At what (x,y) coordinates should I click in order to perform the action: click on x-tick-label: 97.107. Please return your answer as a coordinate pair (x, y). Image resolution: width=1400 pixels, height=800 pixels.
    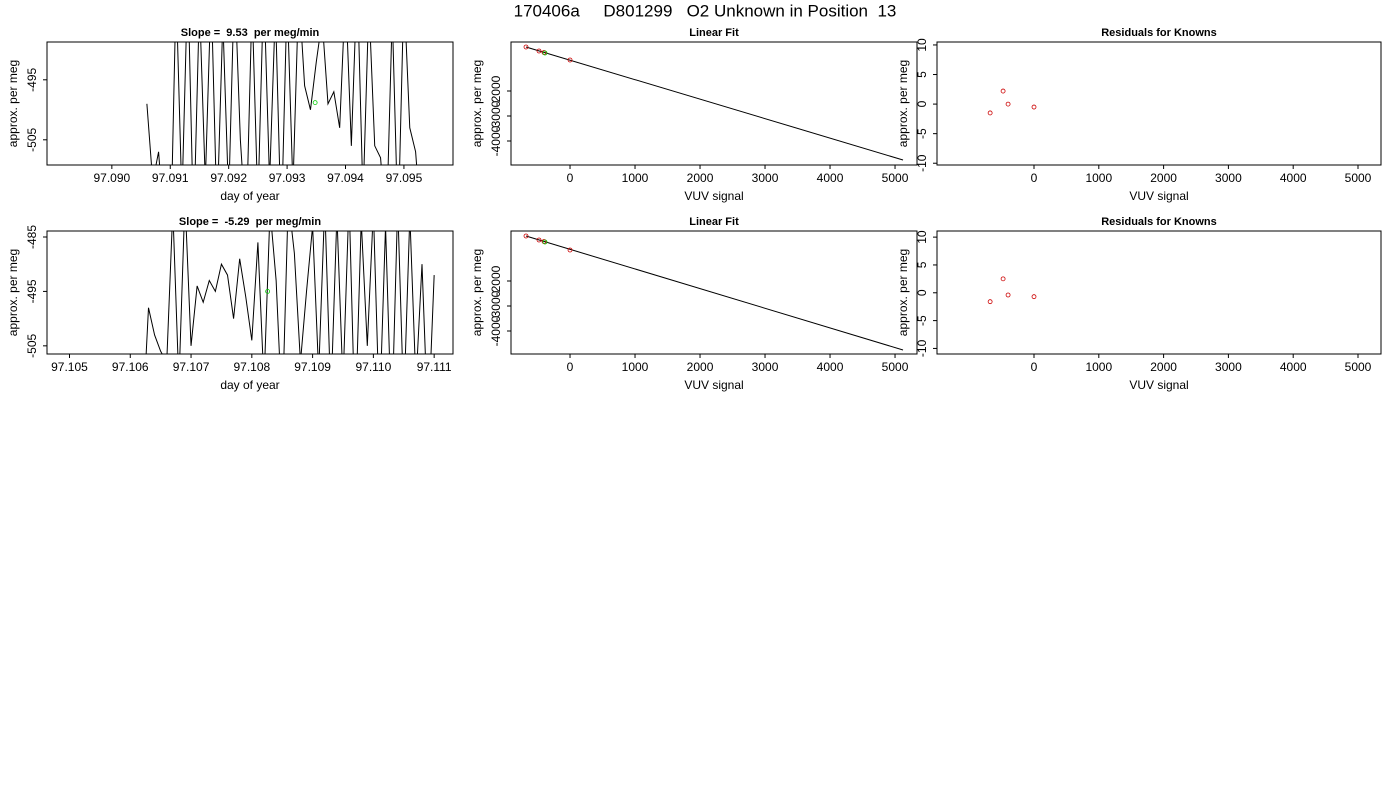
    Looking at the image, I should click on (191, 367).